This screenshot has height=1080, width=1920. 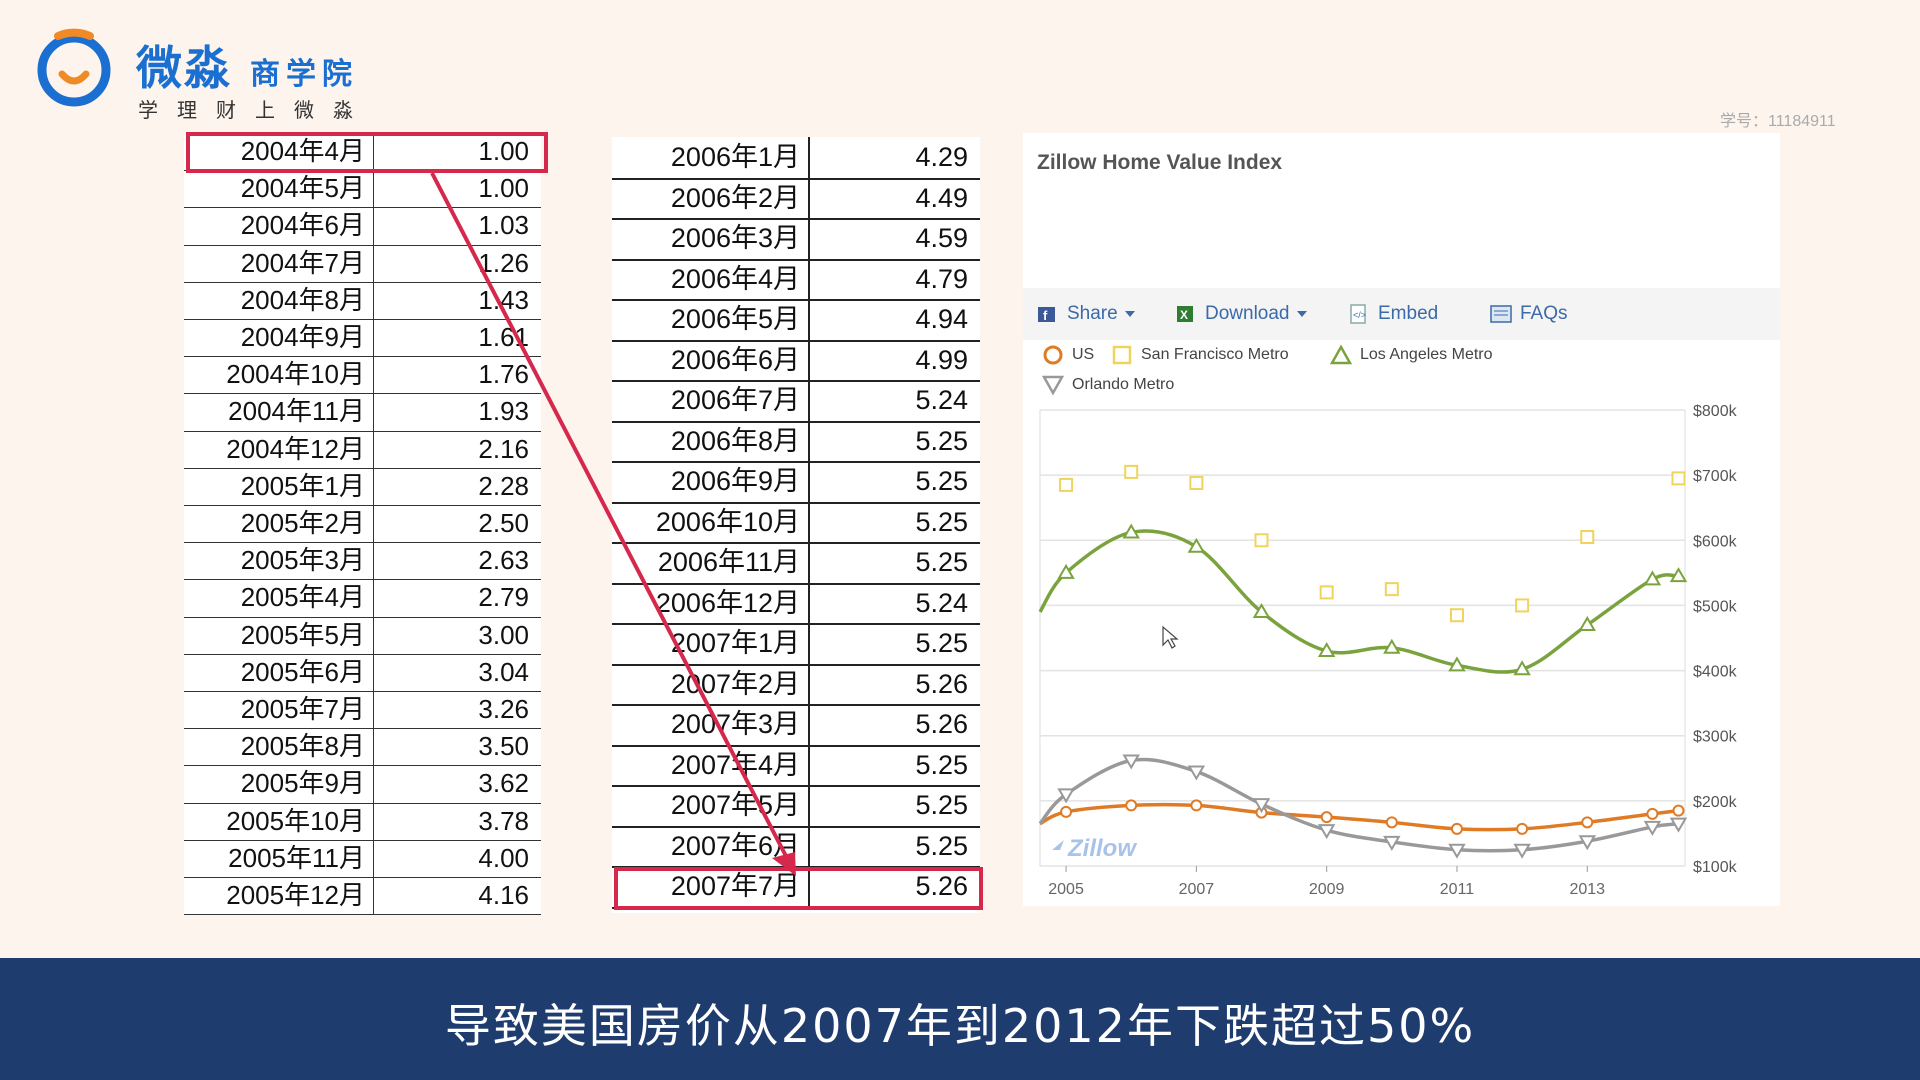 What do you see at coordinates (1086, 314) in the screenshot?
I see `share-button: f Share` at bounding box center [1086, 314].